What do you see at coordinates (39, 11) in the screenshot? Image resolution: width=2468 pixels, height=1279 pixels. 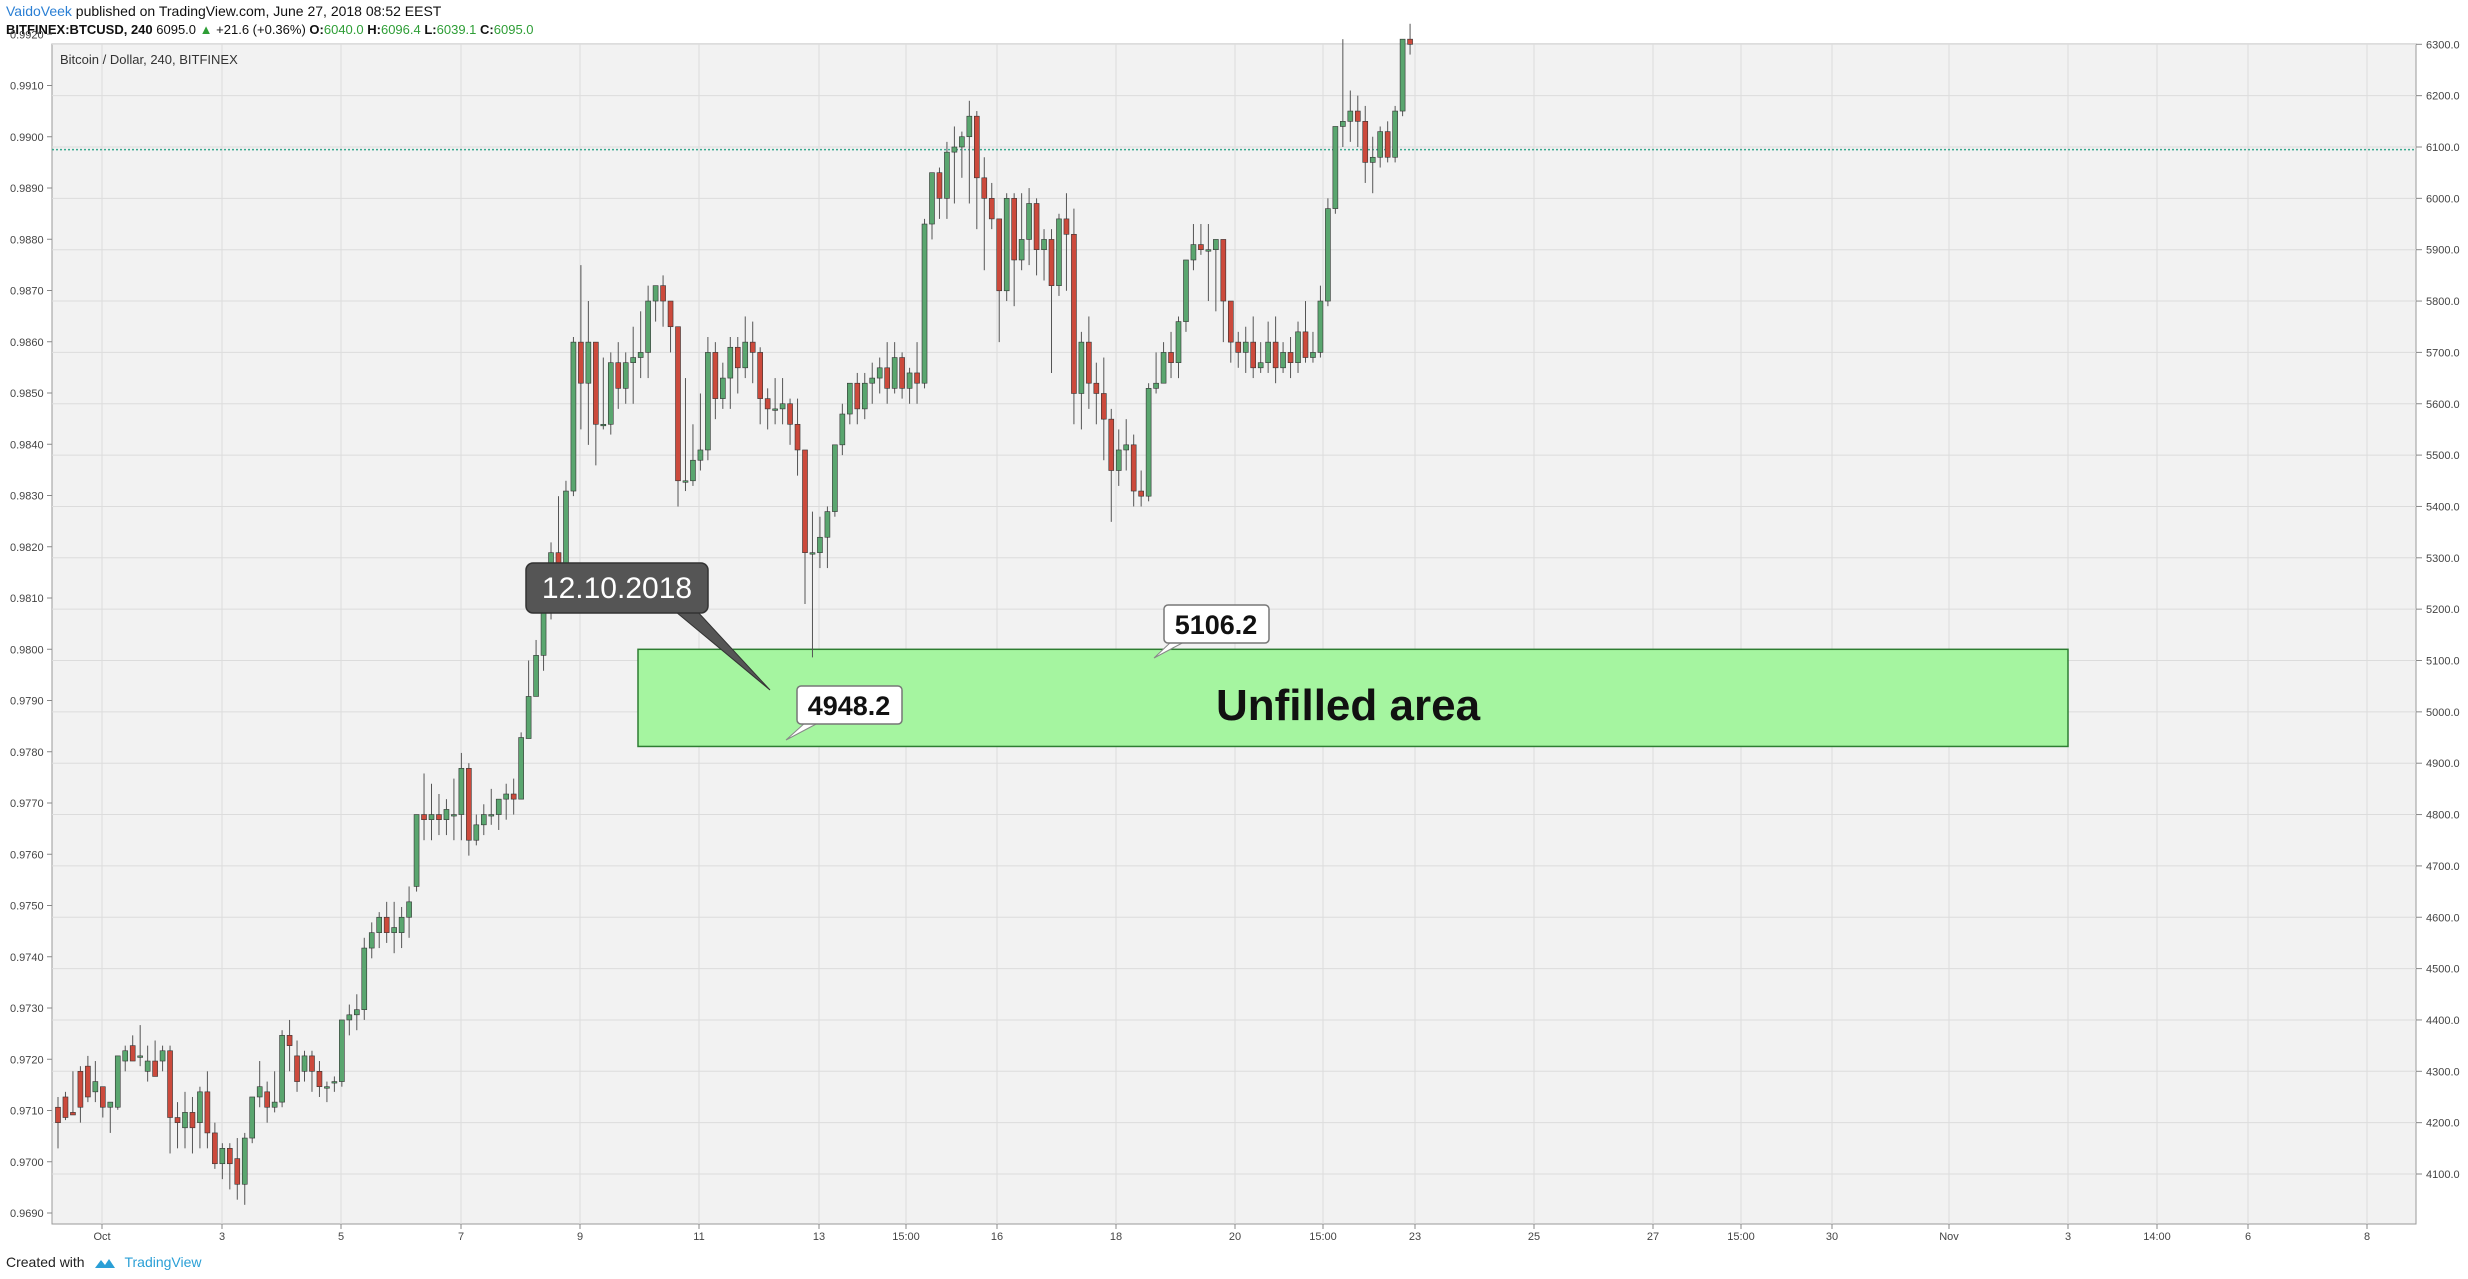 I see `author-link: VaidoVeek` at bounding box center [39, 11].